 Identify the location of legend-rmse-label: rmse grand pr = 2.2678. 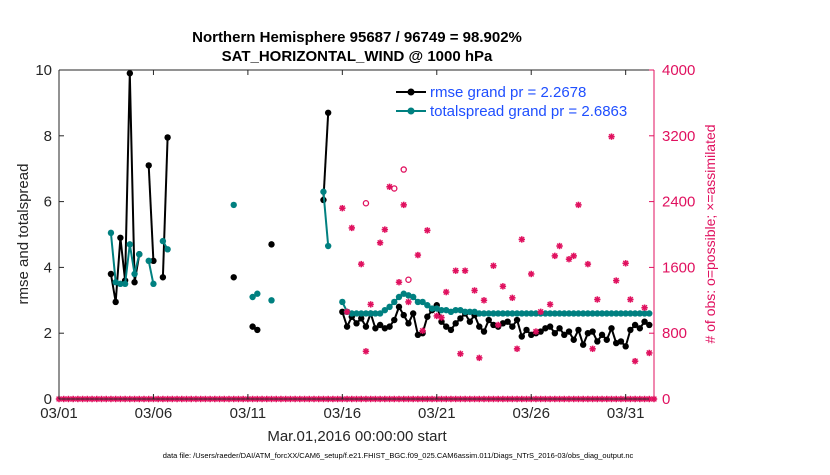
(508, 92).